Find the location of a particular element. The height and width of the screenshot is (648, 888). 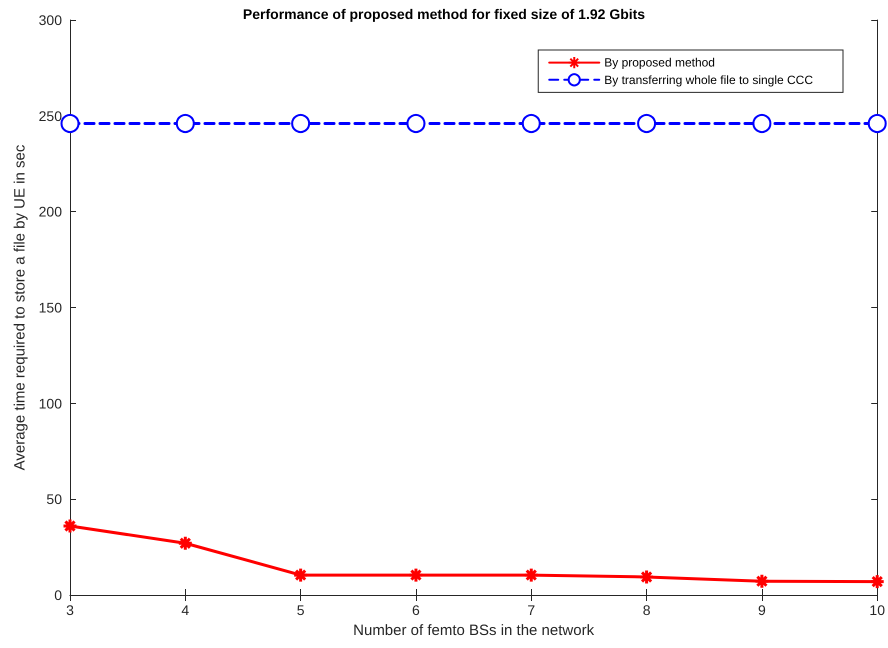

x-tick-label: 10 is located at coordinates (877, 610).